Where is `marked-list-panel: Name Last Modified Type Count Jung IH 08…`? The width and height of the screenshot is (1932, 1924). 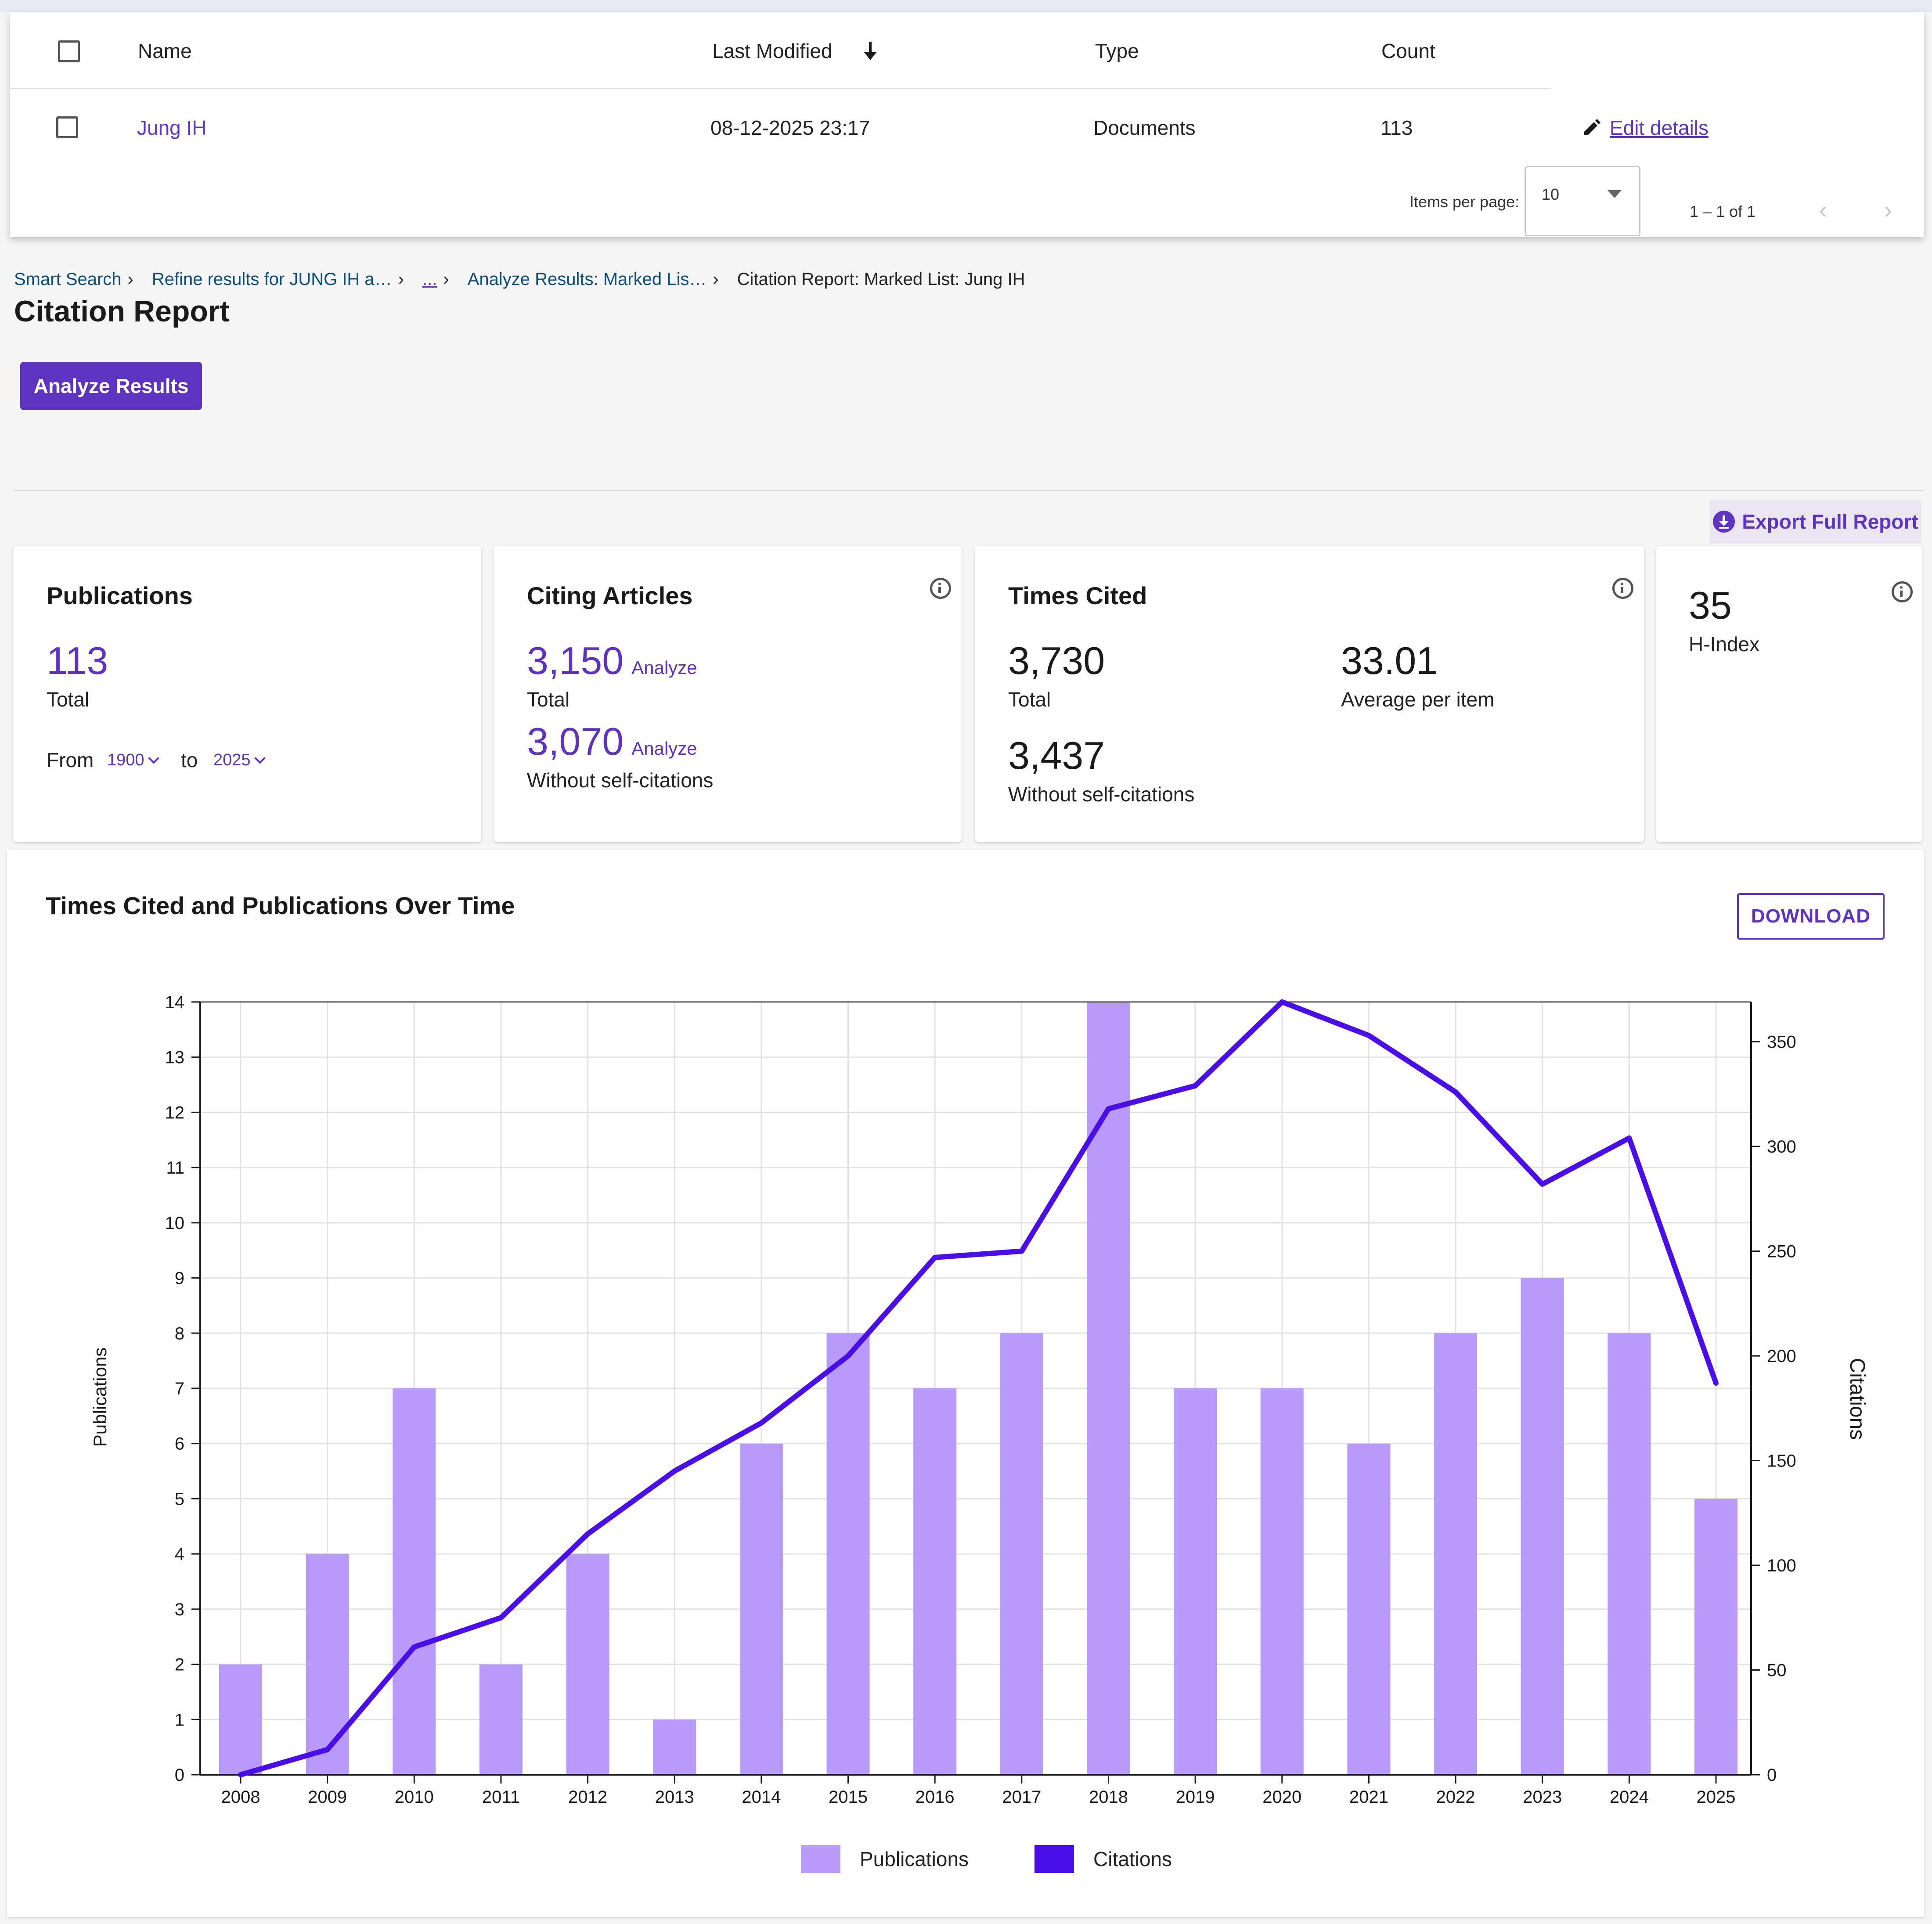
marked-list-panel: Name Last Modified Type Count Jung IH 08… is located at coordinates (967, 124).